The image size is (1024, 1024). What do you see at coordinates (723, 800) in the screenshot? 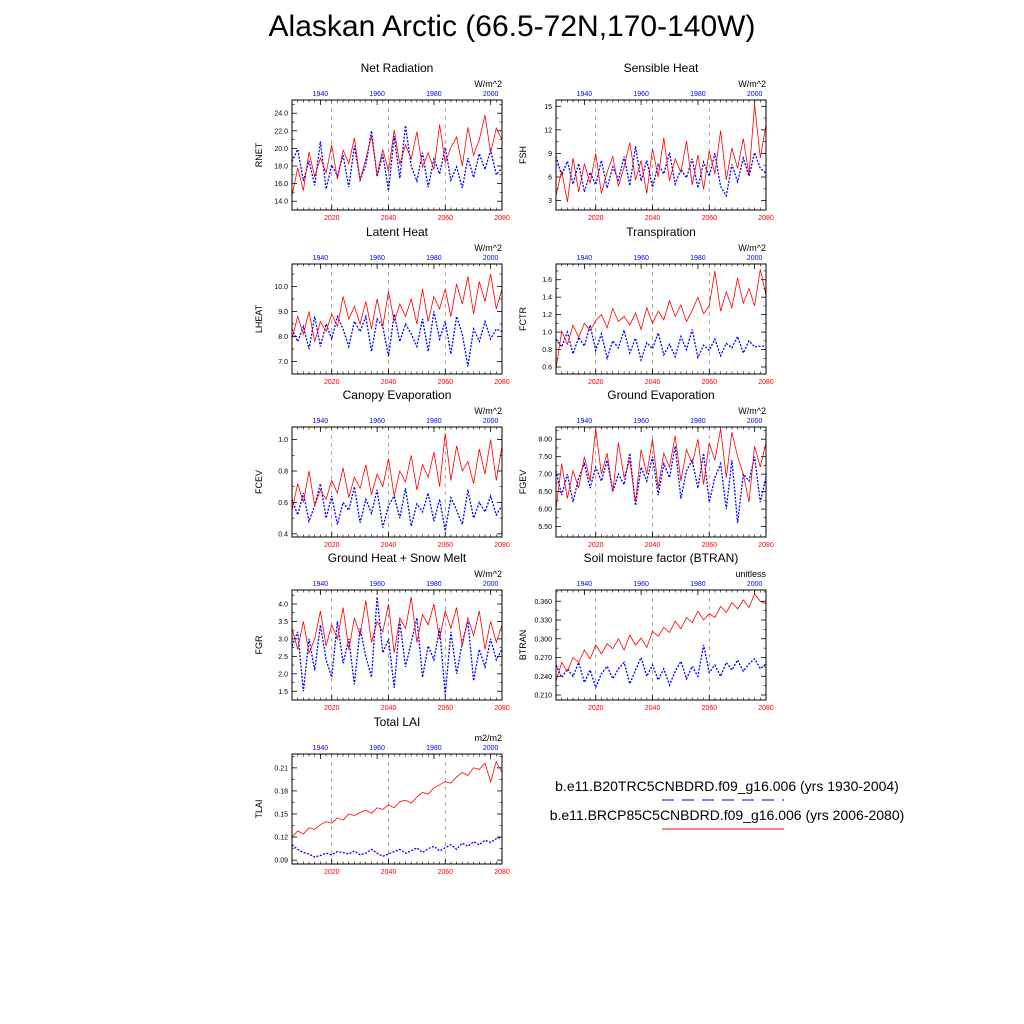
I see `legend-historical-swatch` at bounding box center [723, 800].